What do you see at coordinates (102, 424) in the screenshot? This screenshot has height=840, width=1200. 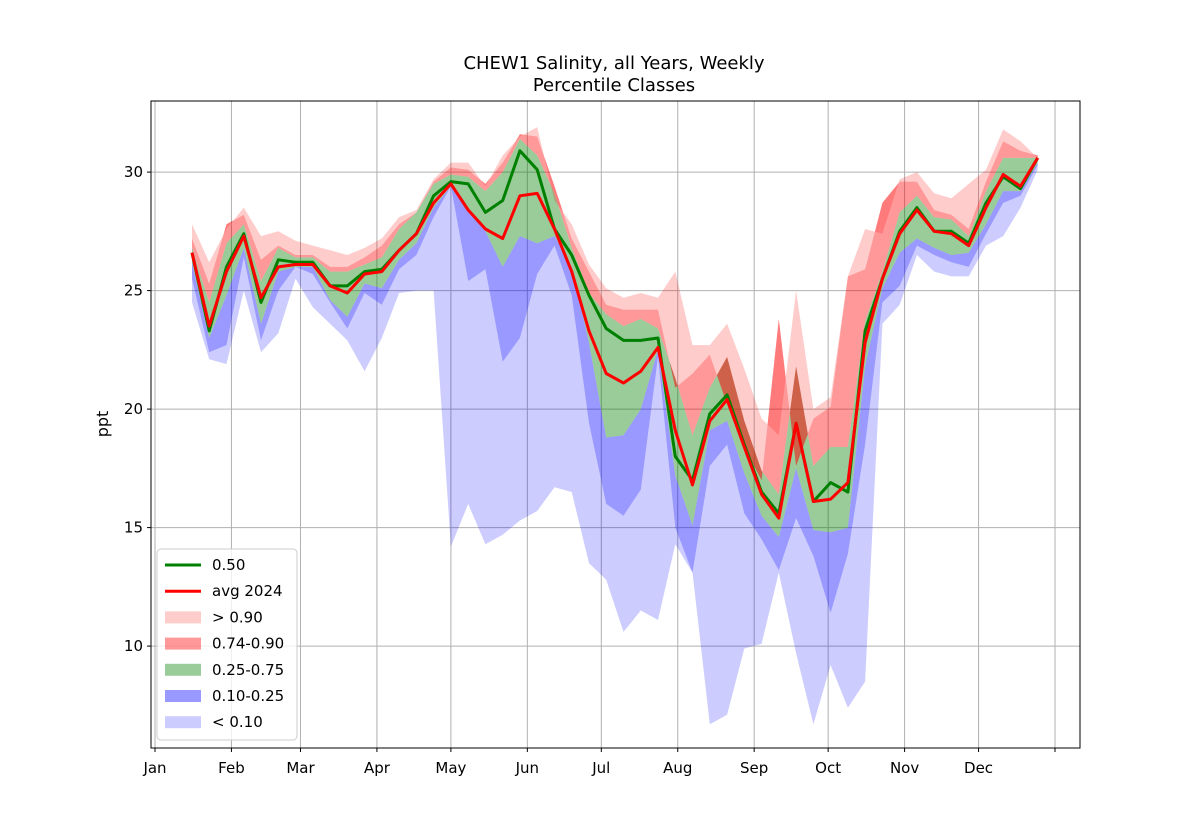 I see `y-axis-label: ppt` at bounding box center [102, 424].